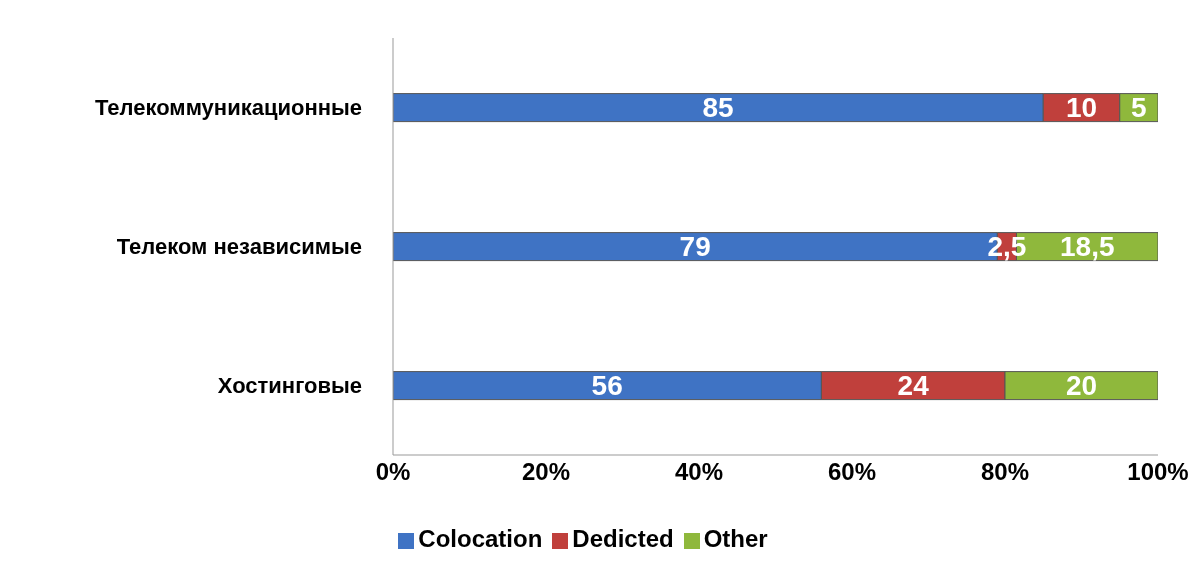  I want to click on legend-label: Other, so click(735, 538).